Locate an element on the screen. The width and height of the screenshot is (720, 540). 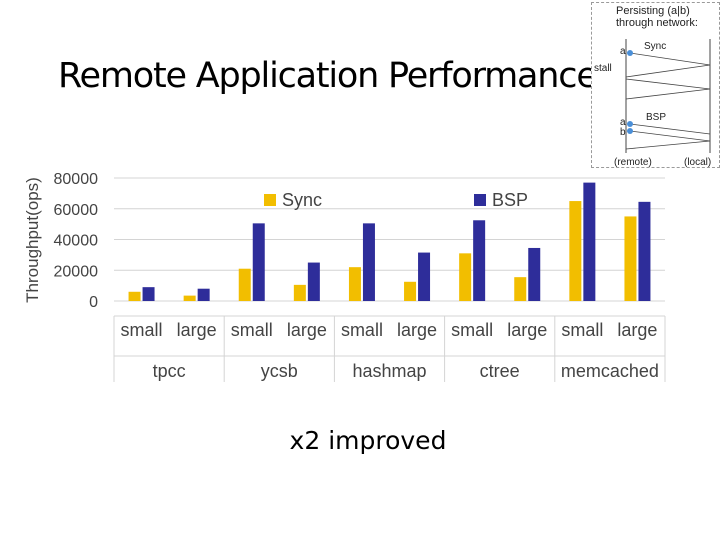
inset-point-a-bsp is located at coordinates (630, 124).